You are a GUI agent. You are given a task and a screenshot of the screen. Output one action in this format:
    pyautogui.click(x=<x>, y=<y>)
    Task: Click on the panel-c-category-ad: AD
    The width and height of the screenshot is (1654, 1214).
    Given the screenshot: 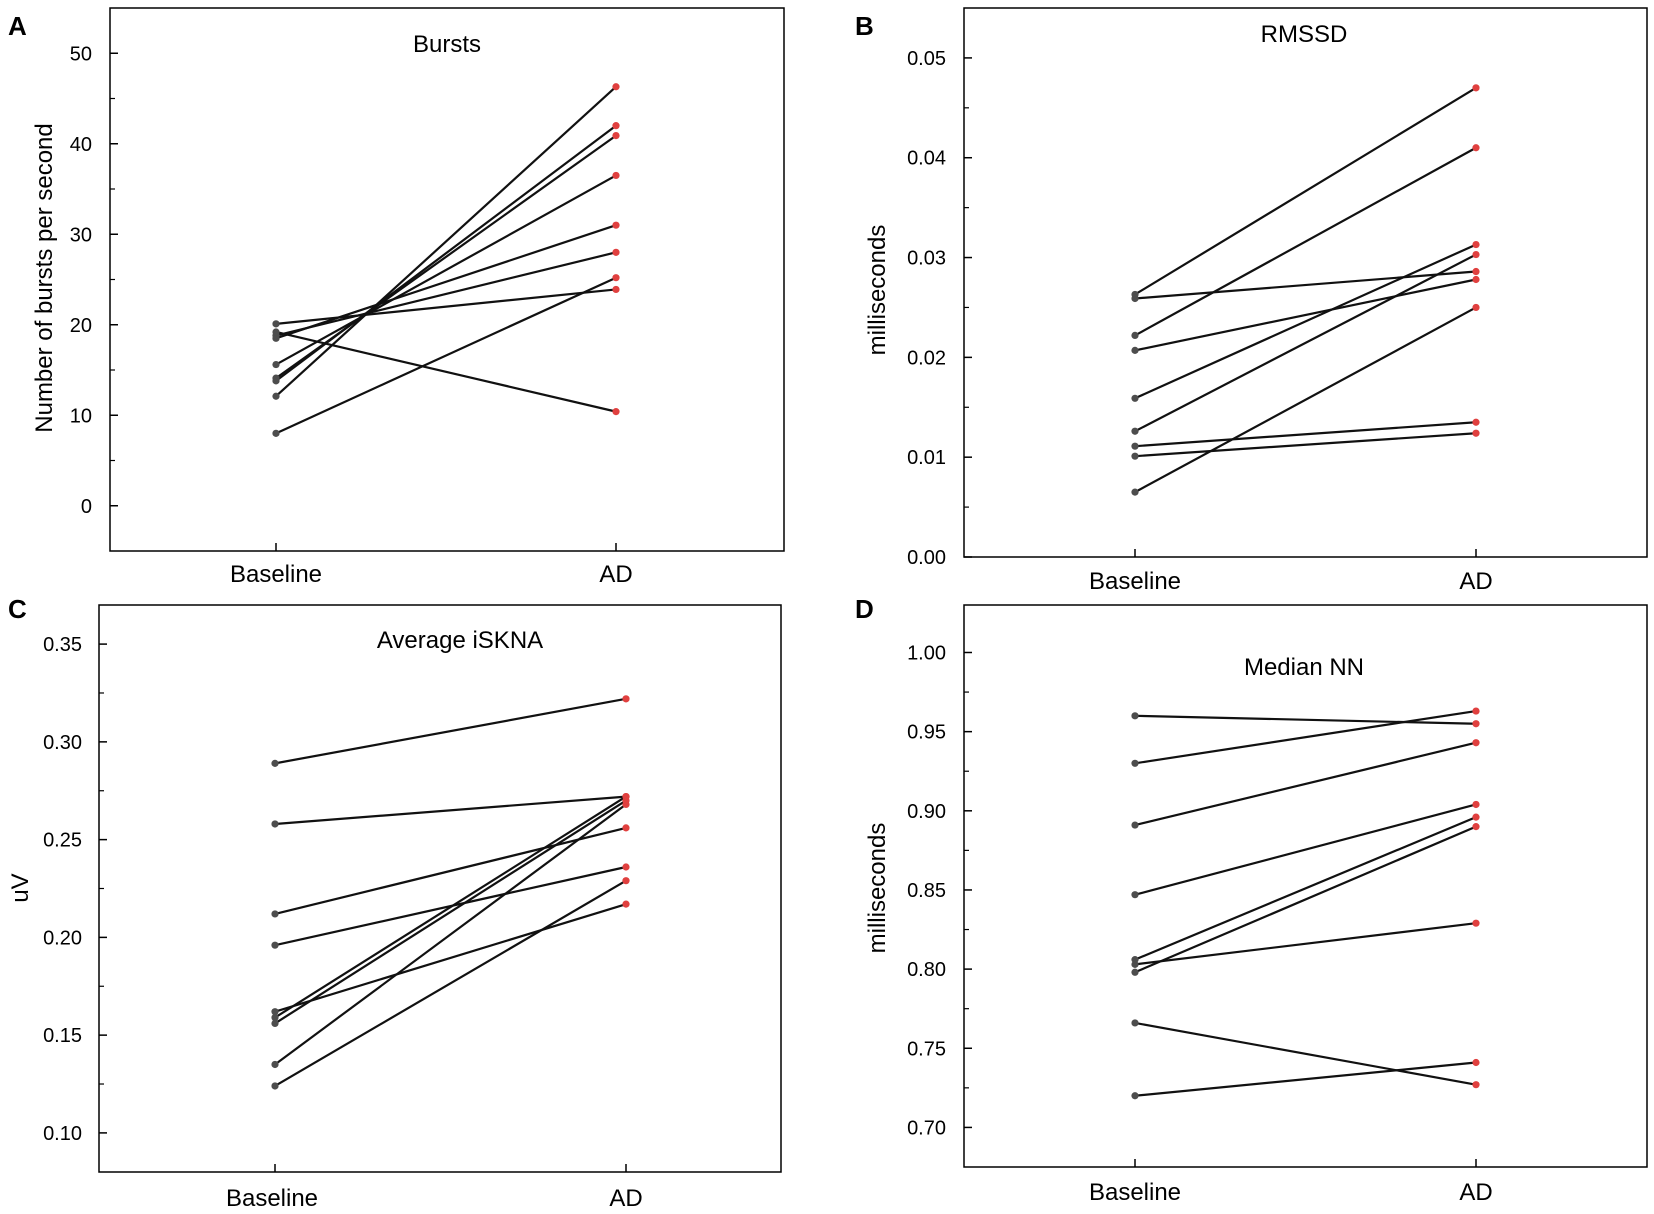 What is the action you would take?
    pyautogui.click(x=625, y=1198)
    